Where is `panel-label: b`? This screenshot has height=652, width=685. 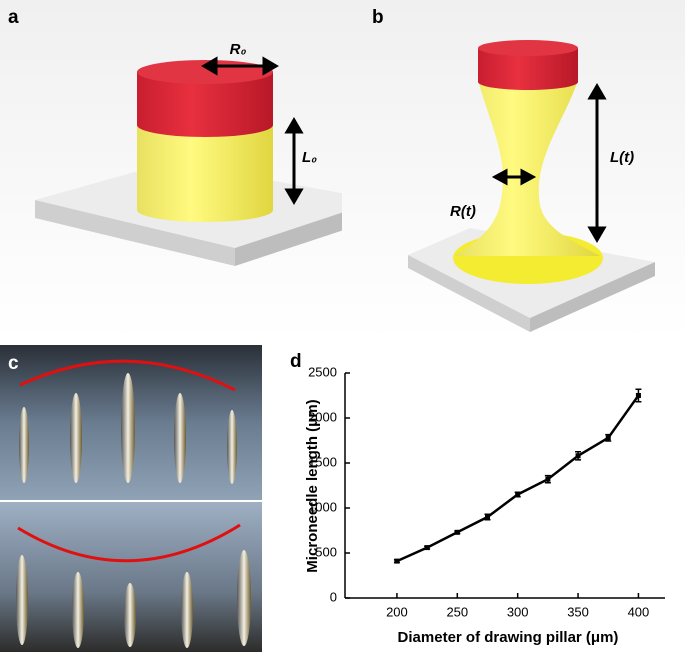
panel-label: b is located at coordinates (378, 17).